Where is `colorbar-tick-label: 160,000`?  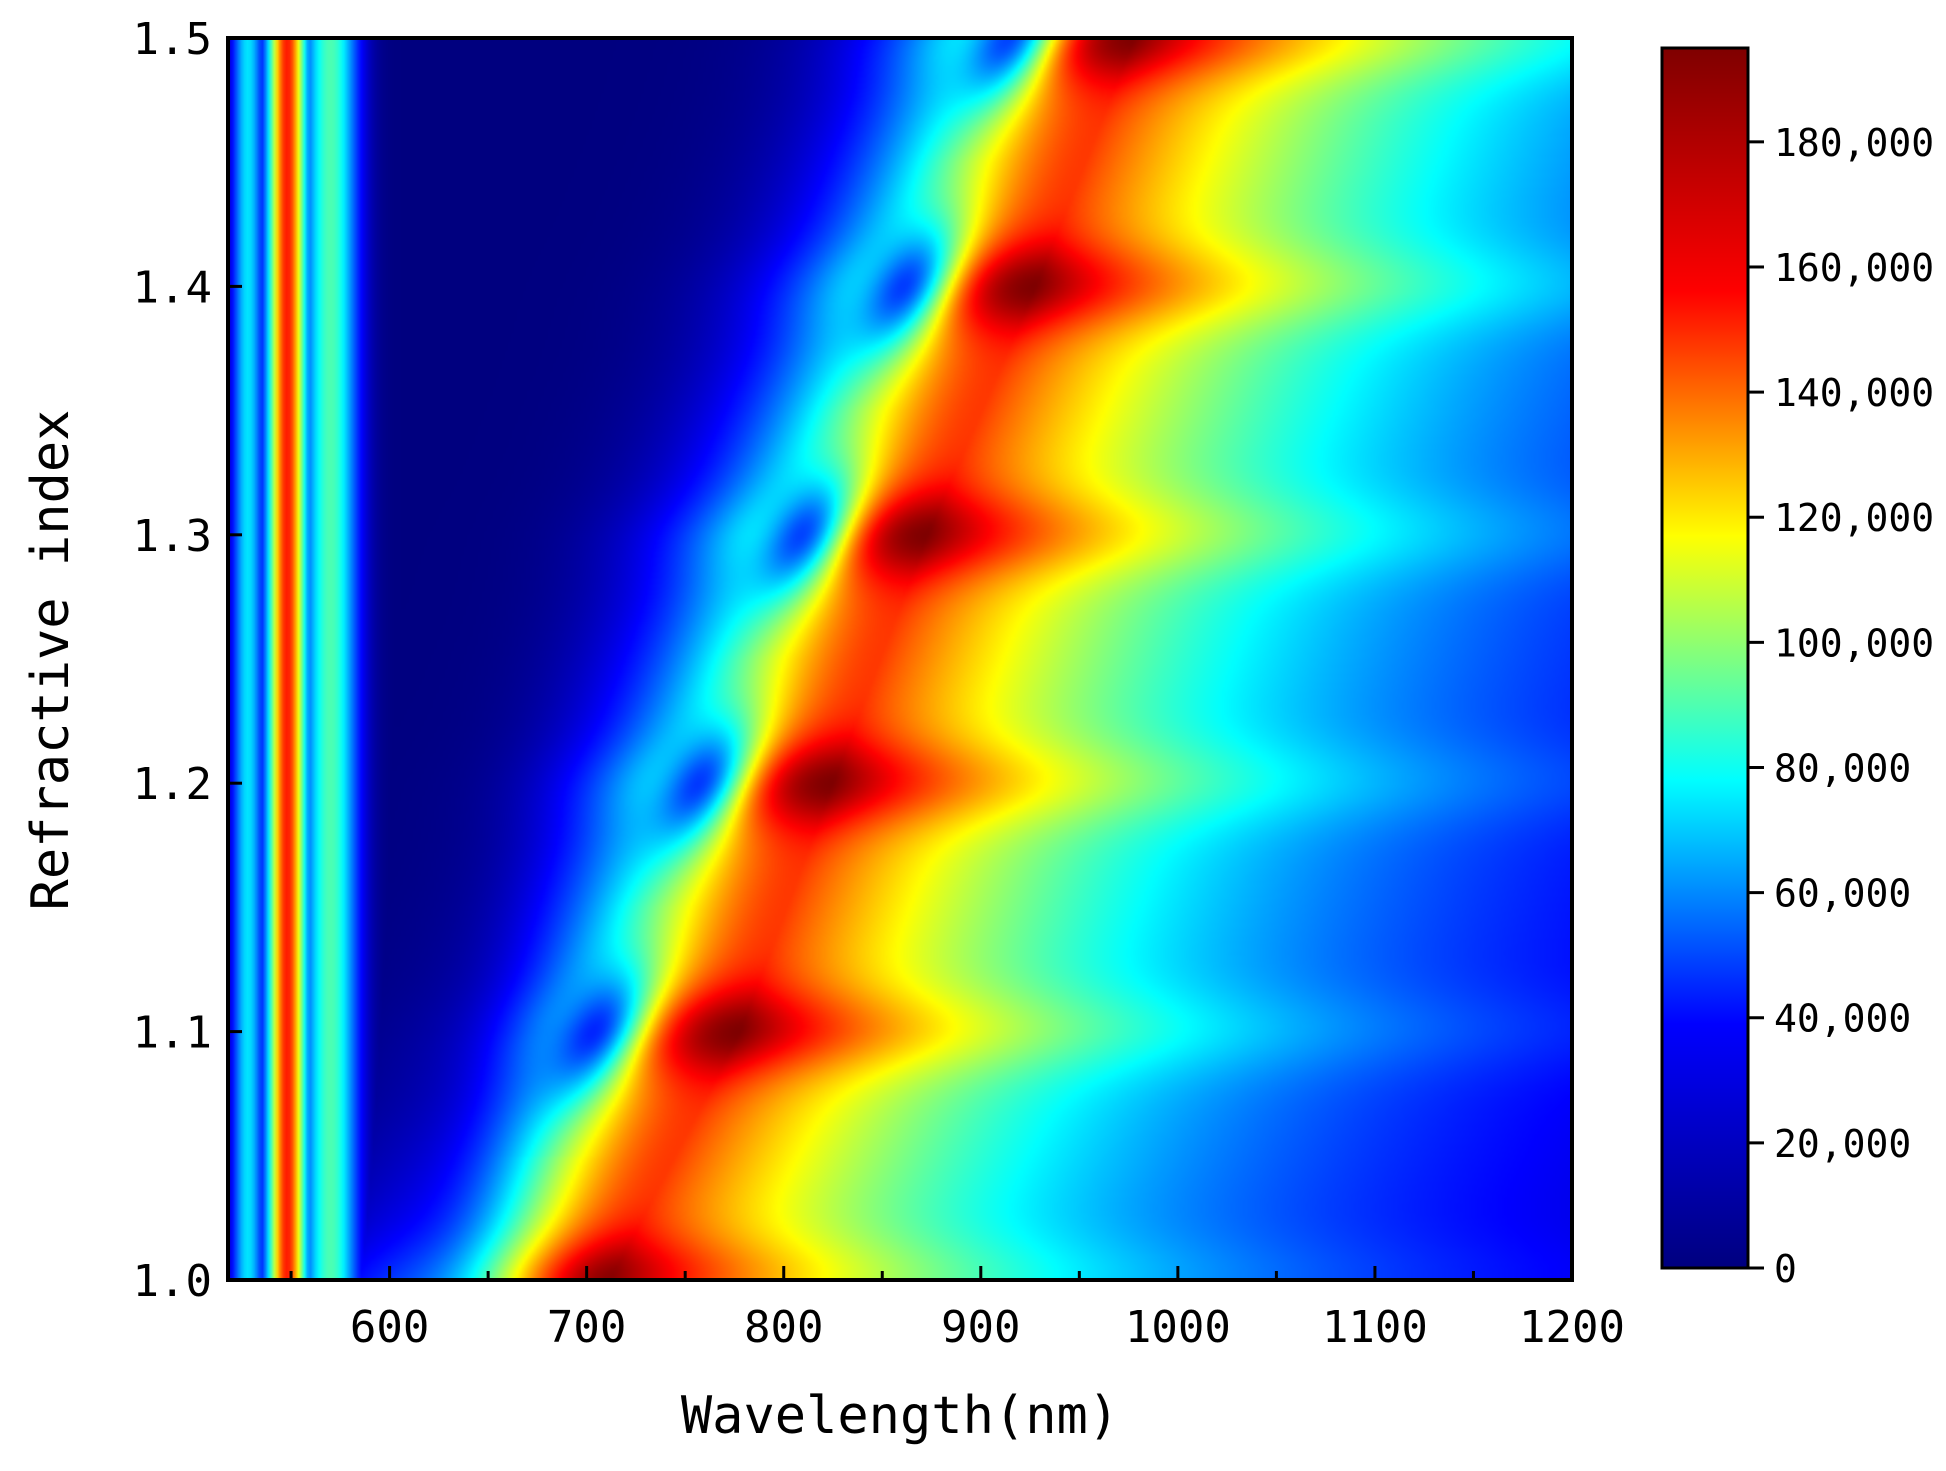 colorbar-tick-label: 160,000 is located at coordinates (1854, 268).